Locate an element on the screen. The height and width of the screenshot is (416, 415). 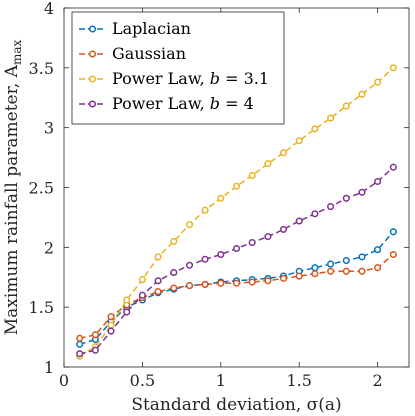
legend-item: Laplacian is located at coordinates (135, 28).